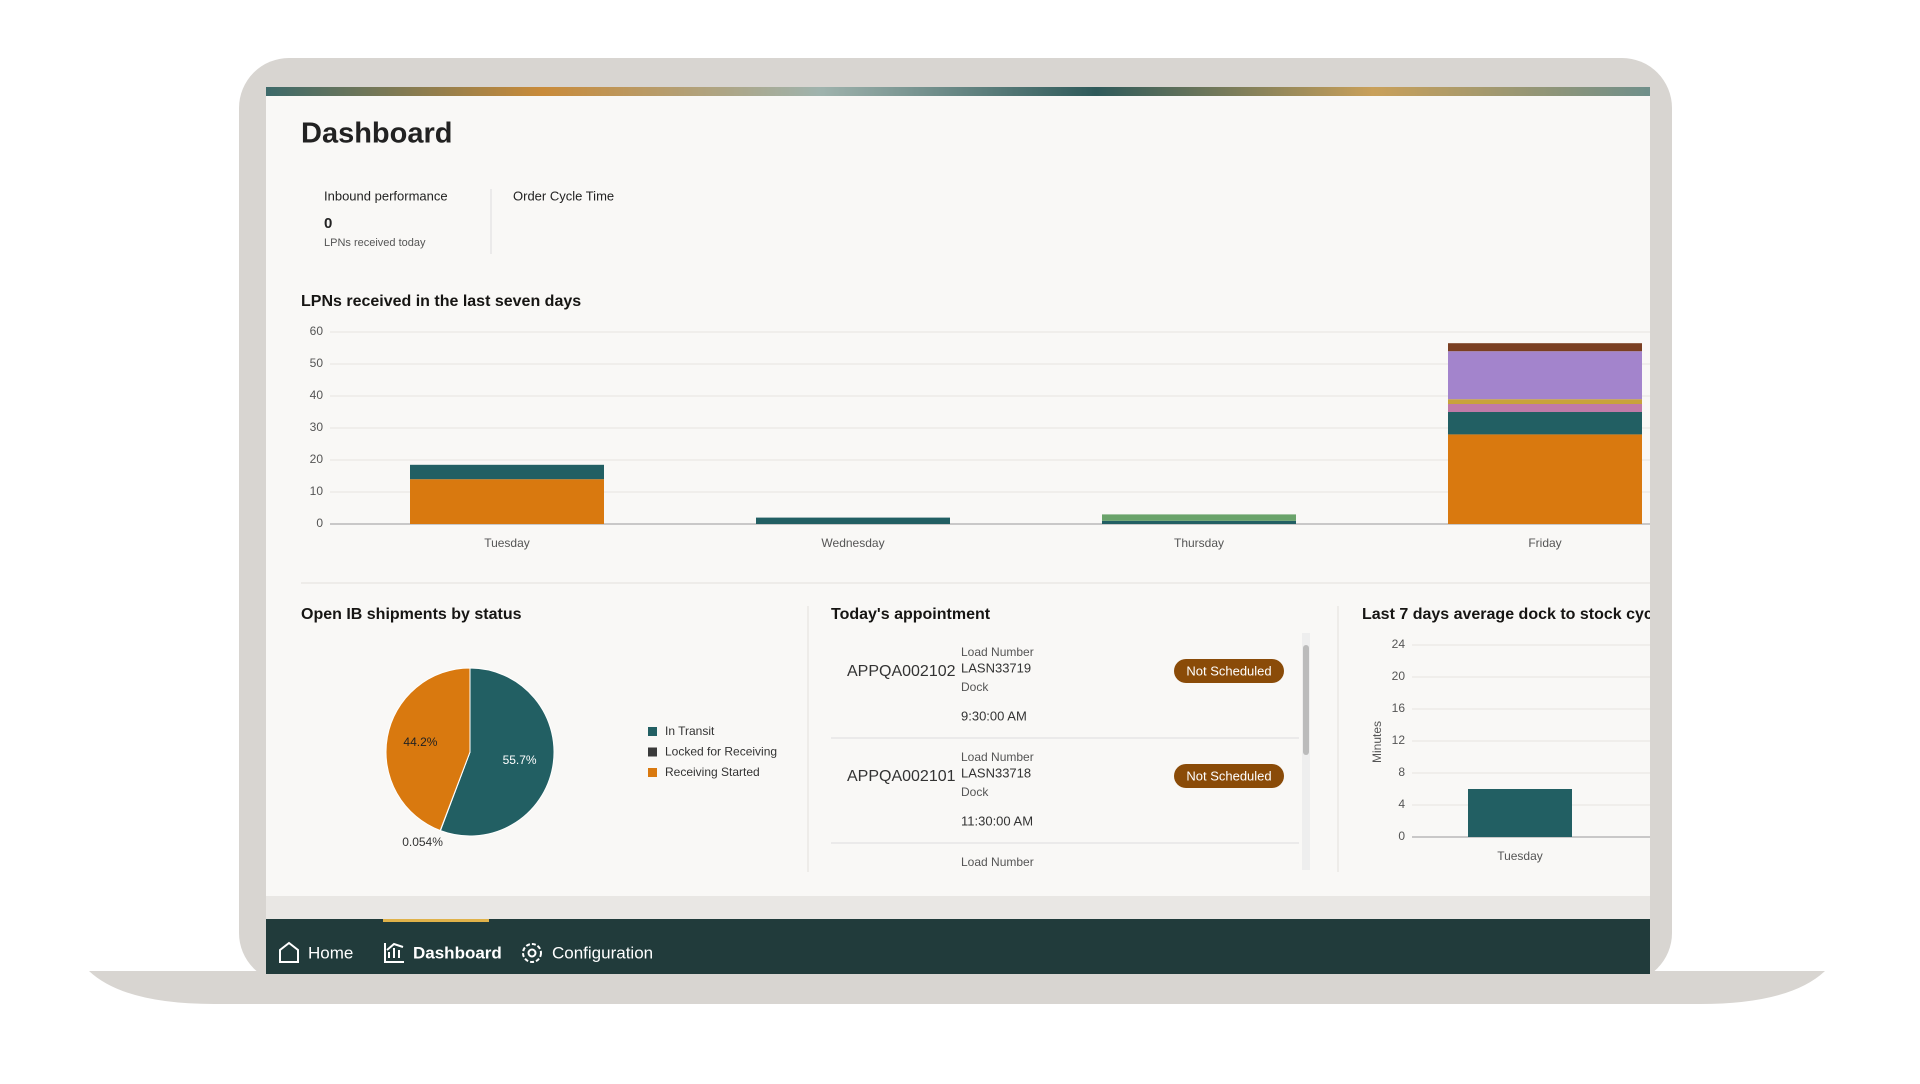  Describe the element at coordinates (958, 946) in the screenshot. I see `nav-bar` at that location.